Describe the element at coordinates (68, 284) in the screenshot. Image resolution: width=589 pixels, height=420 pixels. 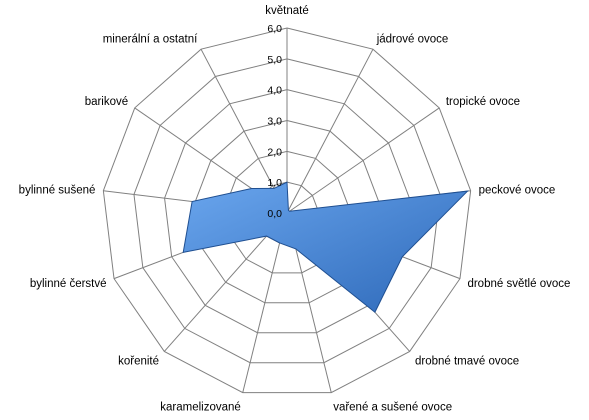
I see `category-label-9: bylinné čerstvé` at that location.